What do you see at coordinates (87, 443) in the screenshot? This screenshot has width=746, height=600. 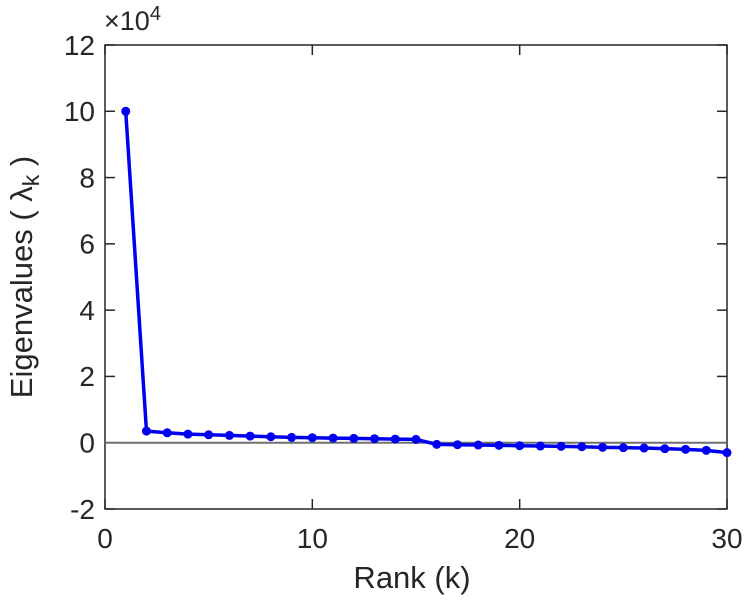 I see `y-tick-label: 0` at bounding box center [87, 443].